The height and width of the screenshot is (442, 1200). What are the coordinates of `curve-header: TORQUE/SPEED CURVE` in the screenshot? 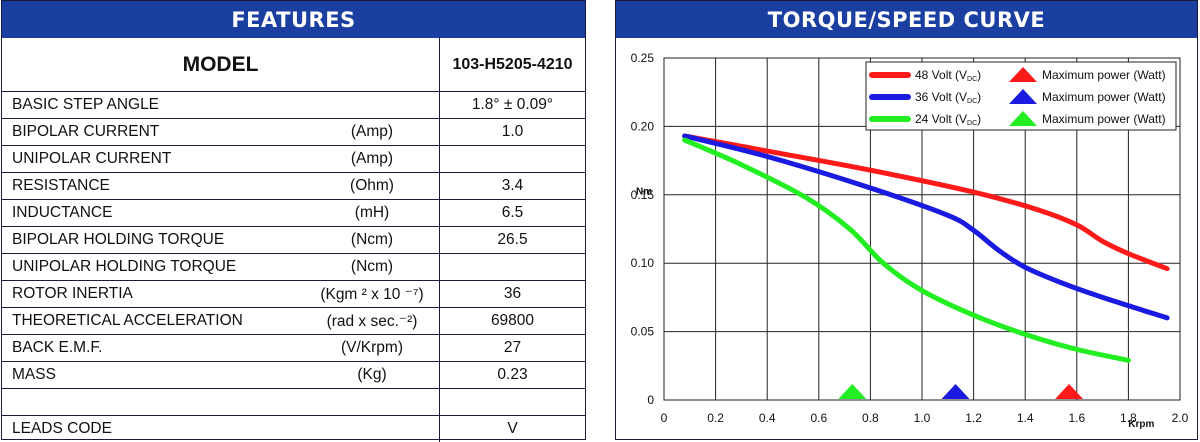 It's located at (906, 19).